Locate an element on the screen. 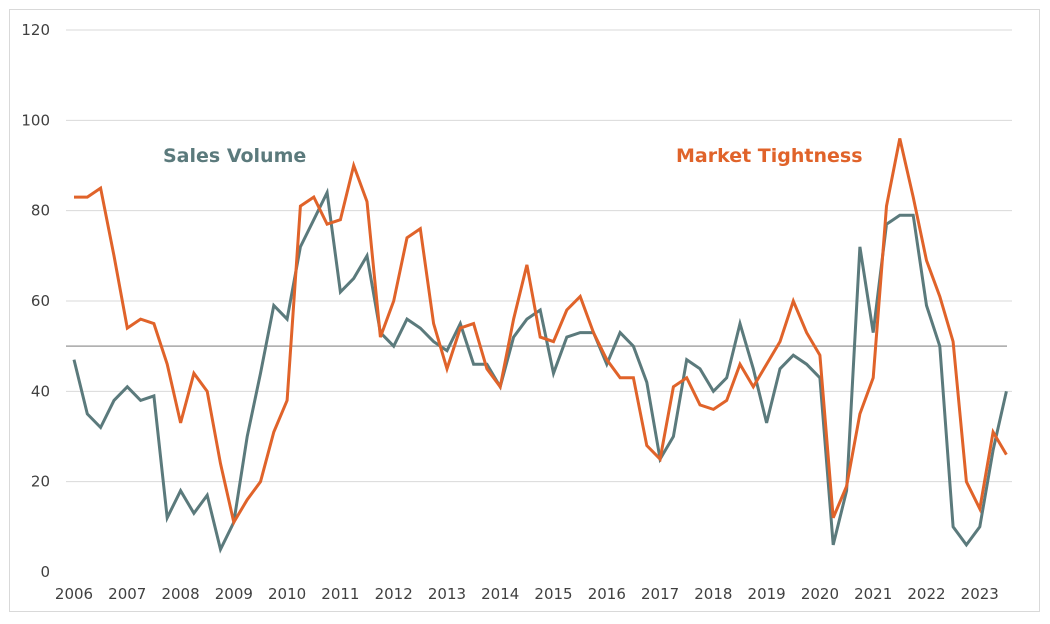 The image size is (1050, 624). legend-sales-volume: Sales Volume is located at coordinates (234, 156).